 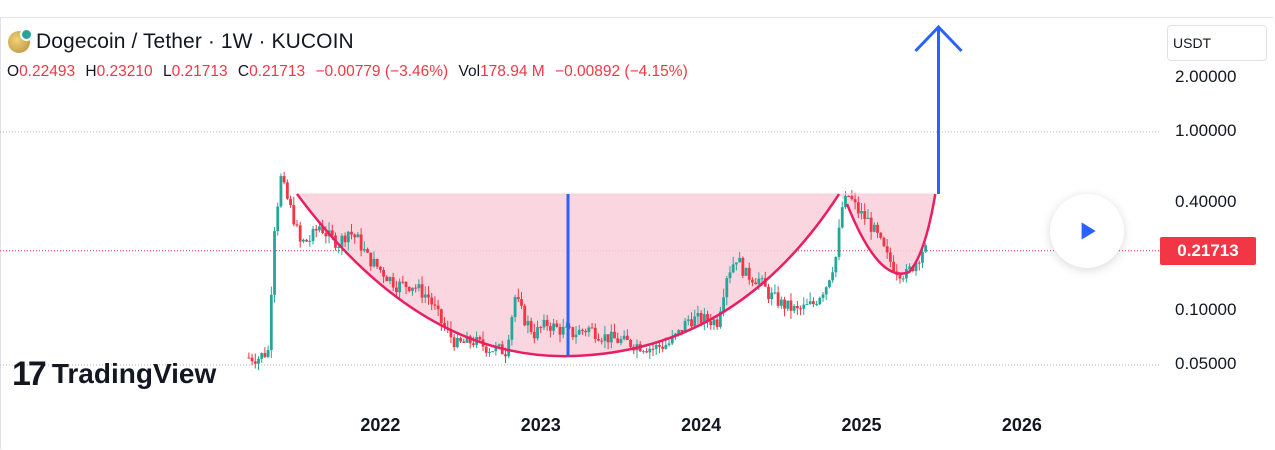 I want to click on tradingview-watermark: 17 TradingView, so click(x=114, y=374).